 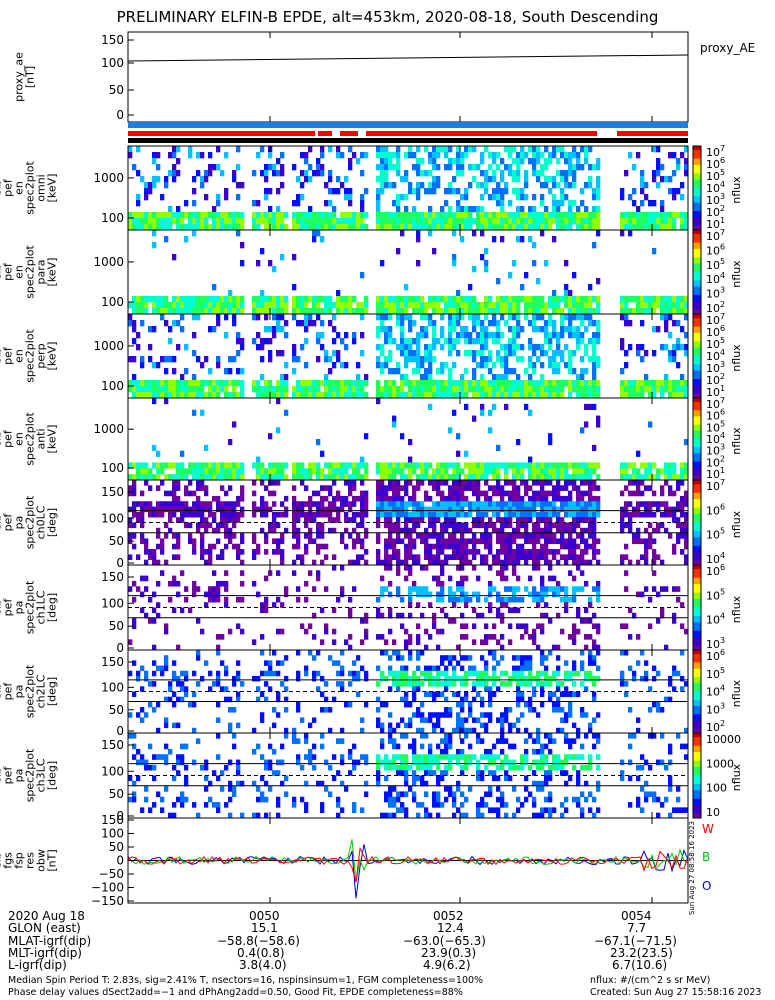 I want to click on colorbar-tick-label: 105, so click(x=715, y=594).